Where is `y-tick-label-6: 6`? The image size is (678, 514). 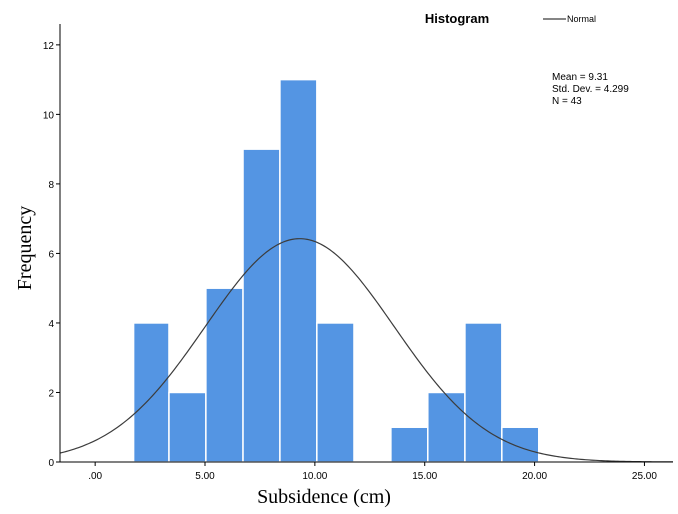 y-tick-label-6: 6 is located at coordinates (51, 254).